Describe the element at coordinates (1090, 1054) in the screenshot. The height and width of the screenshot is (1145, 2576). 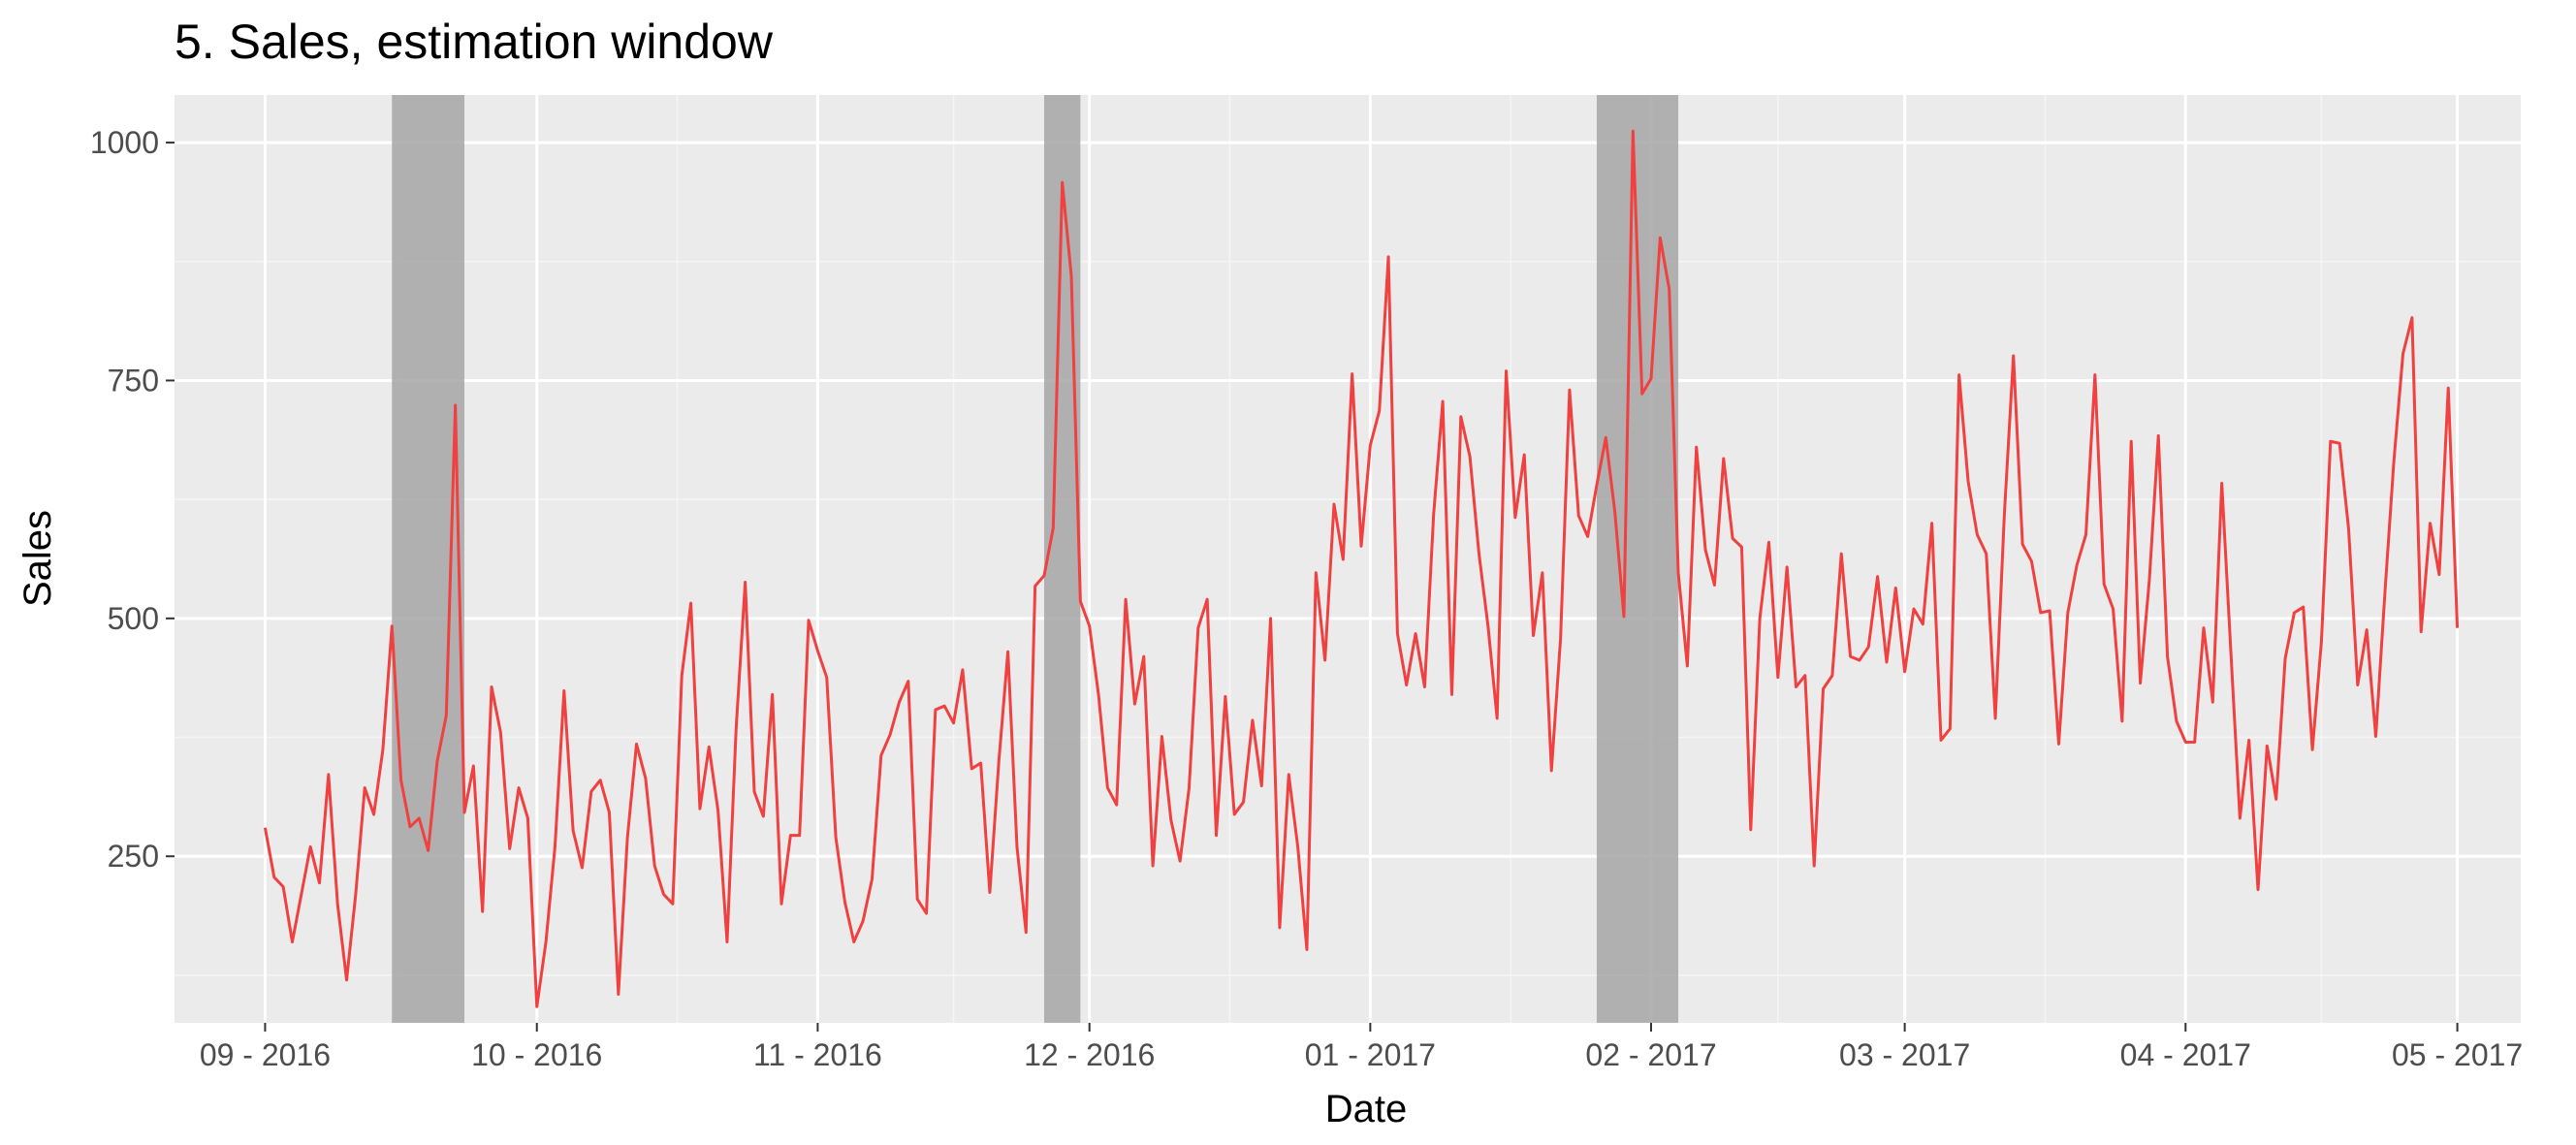
I see `x-tick-label: 12 - 2016` at that location.